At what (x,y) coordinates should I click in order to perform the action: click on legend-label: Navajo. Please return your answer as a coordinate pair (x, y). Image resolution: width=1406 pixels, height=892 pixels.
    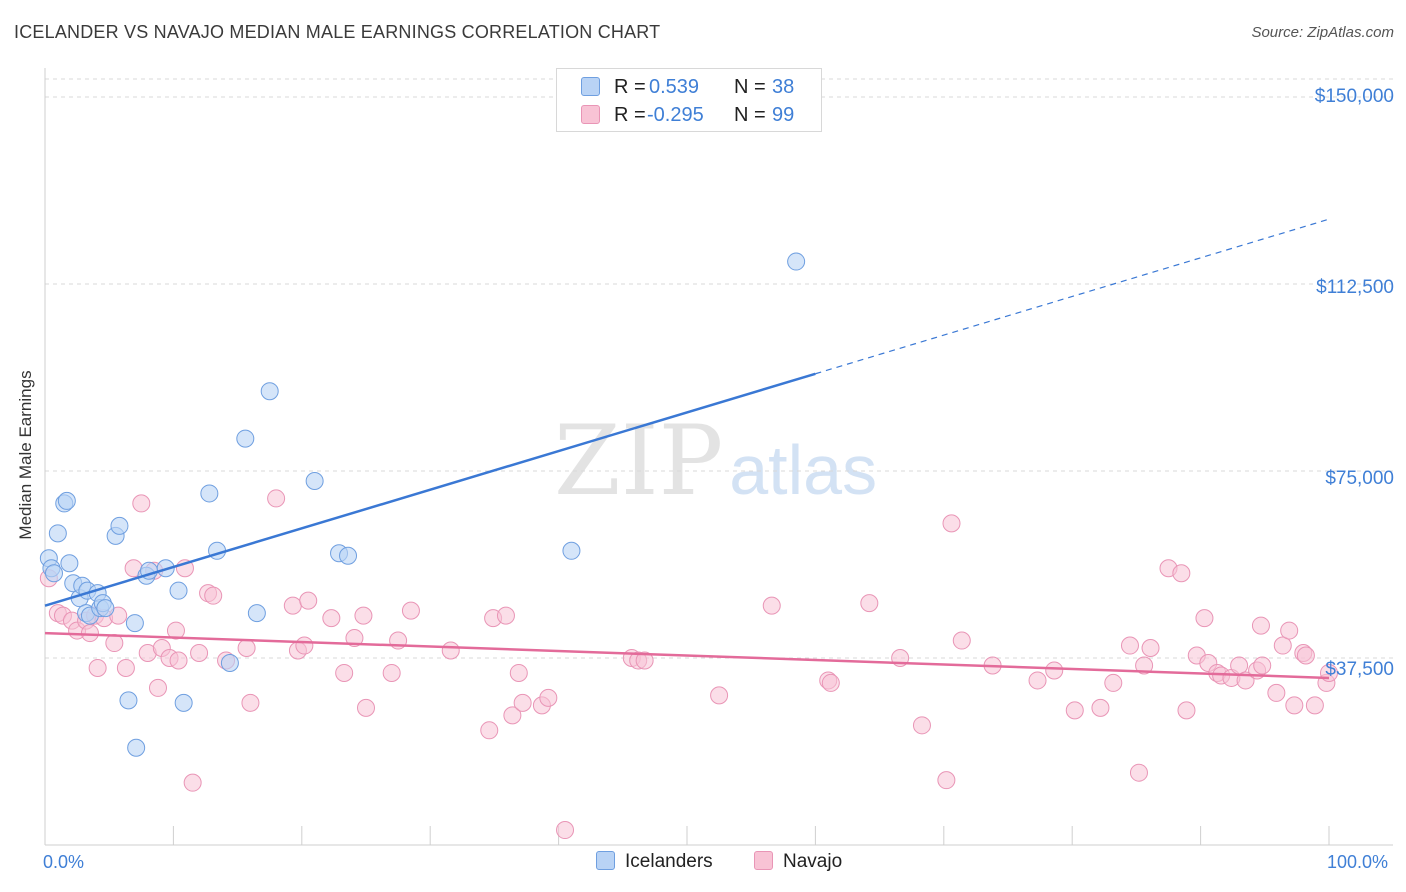
    Looking at the image, I should click on (813, 861).